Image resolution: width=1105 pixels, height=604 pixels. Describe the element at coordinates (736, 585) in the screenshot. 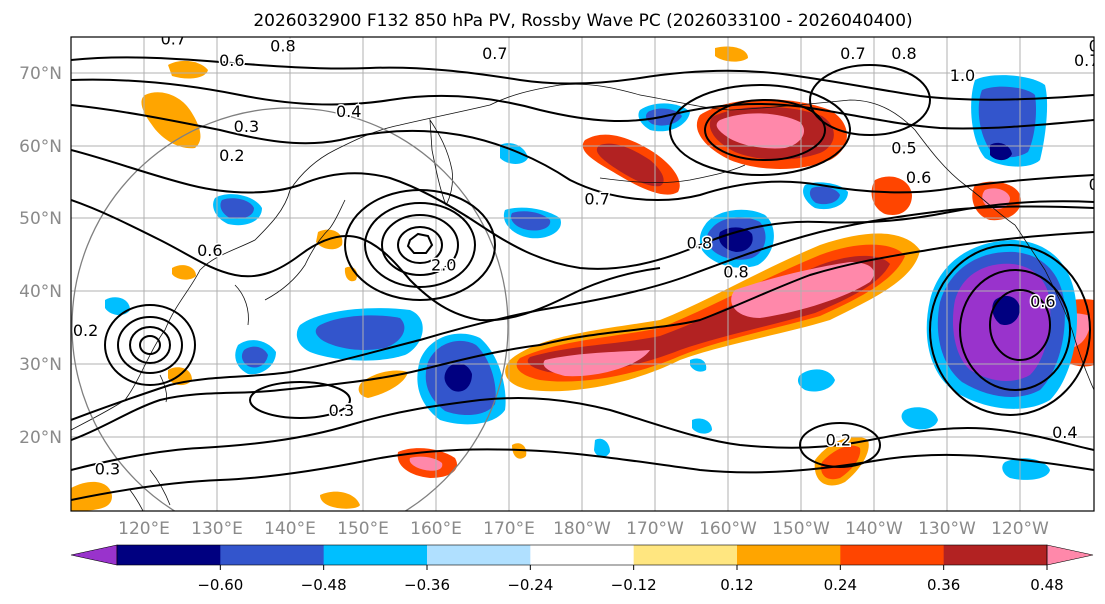

I see `colorbar-tick-label: 0.12` at that location.